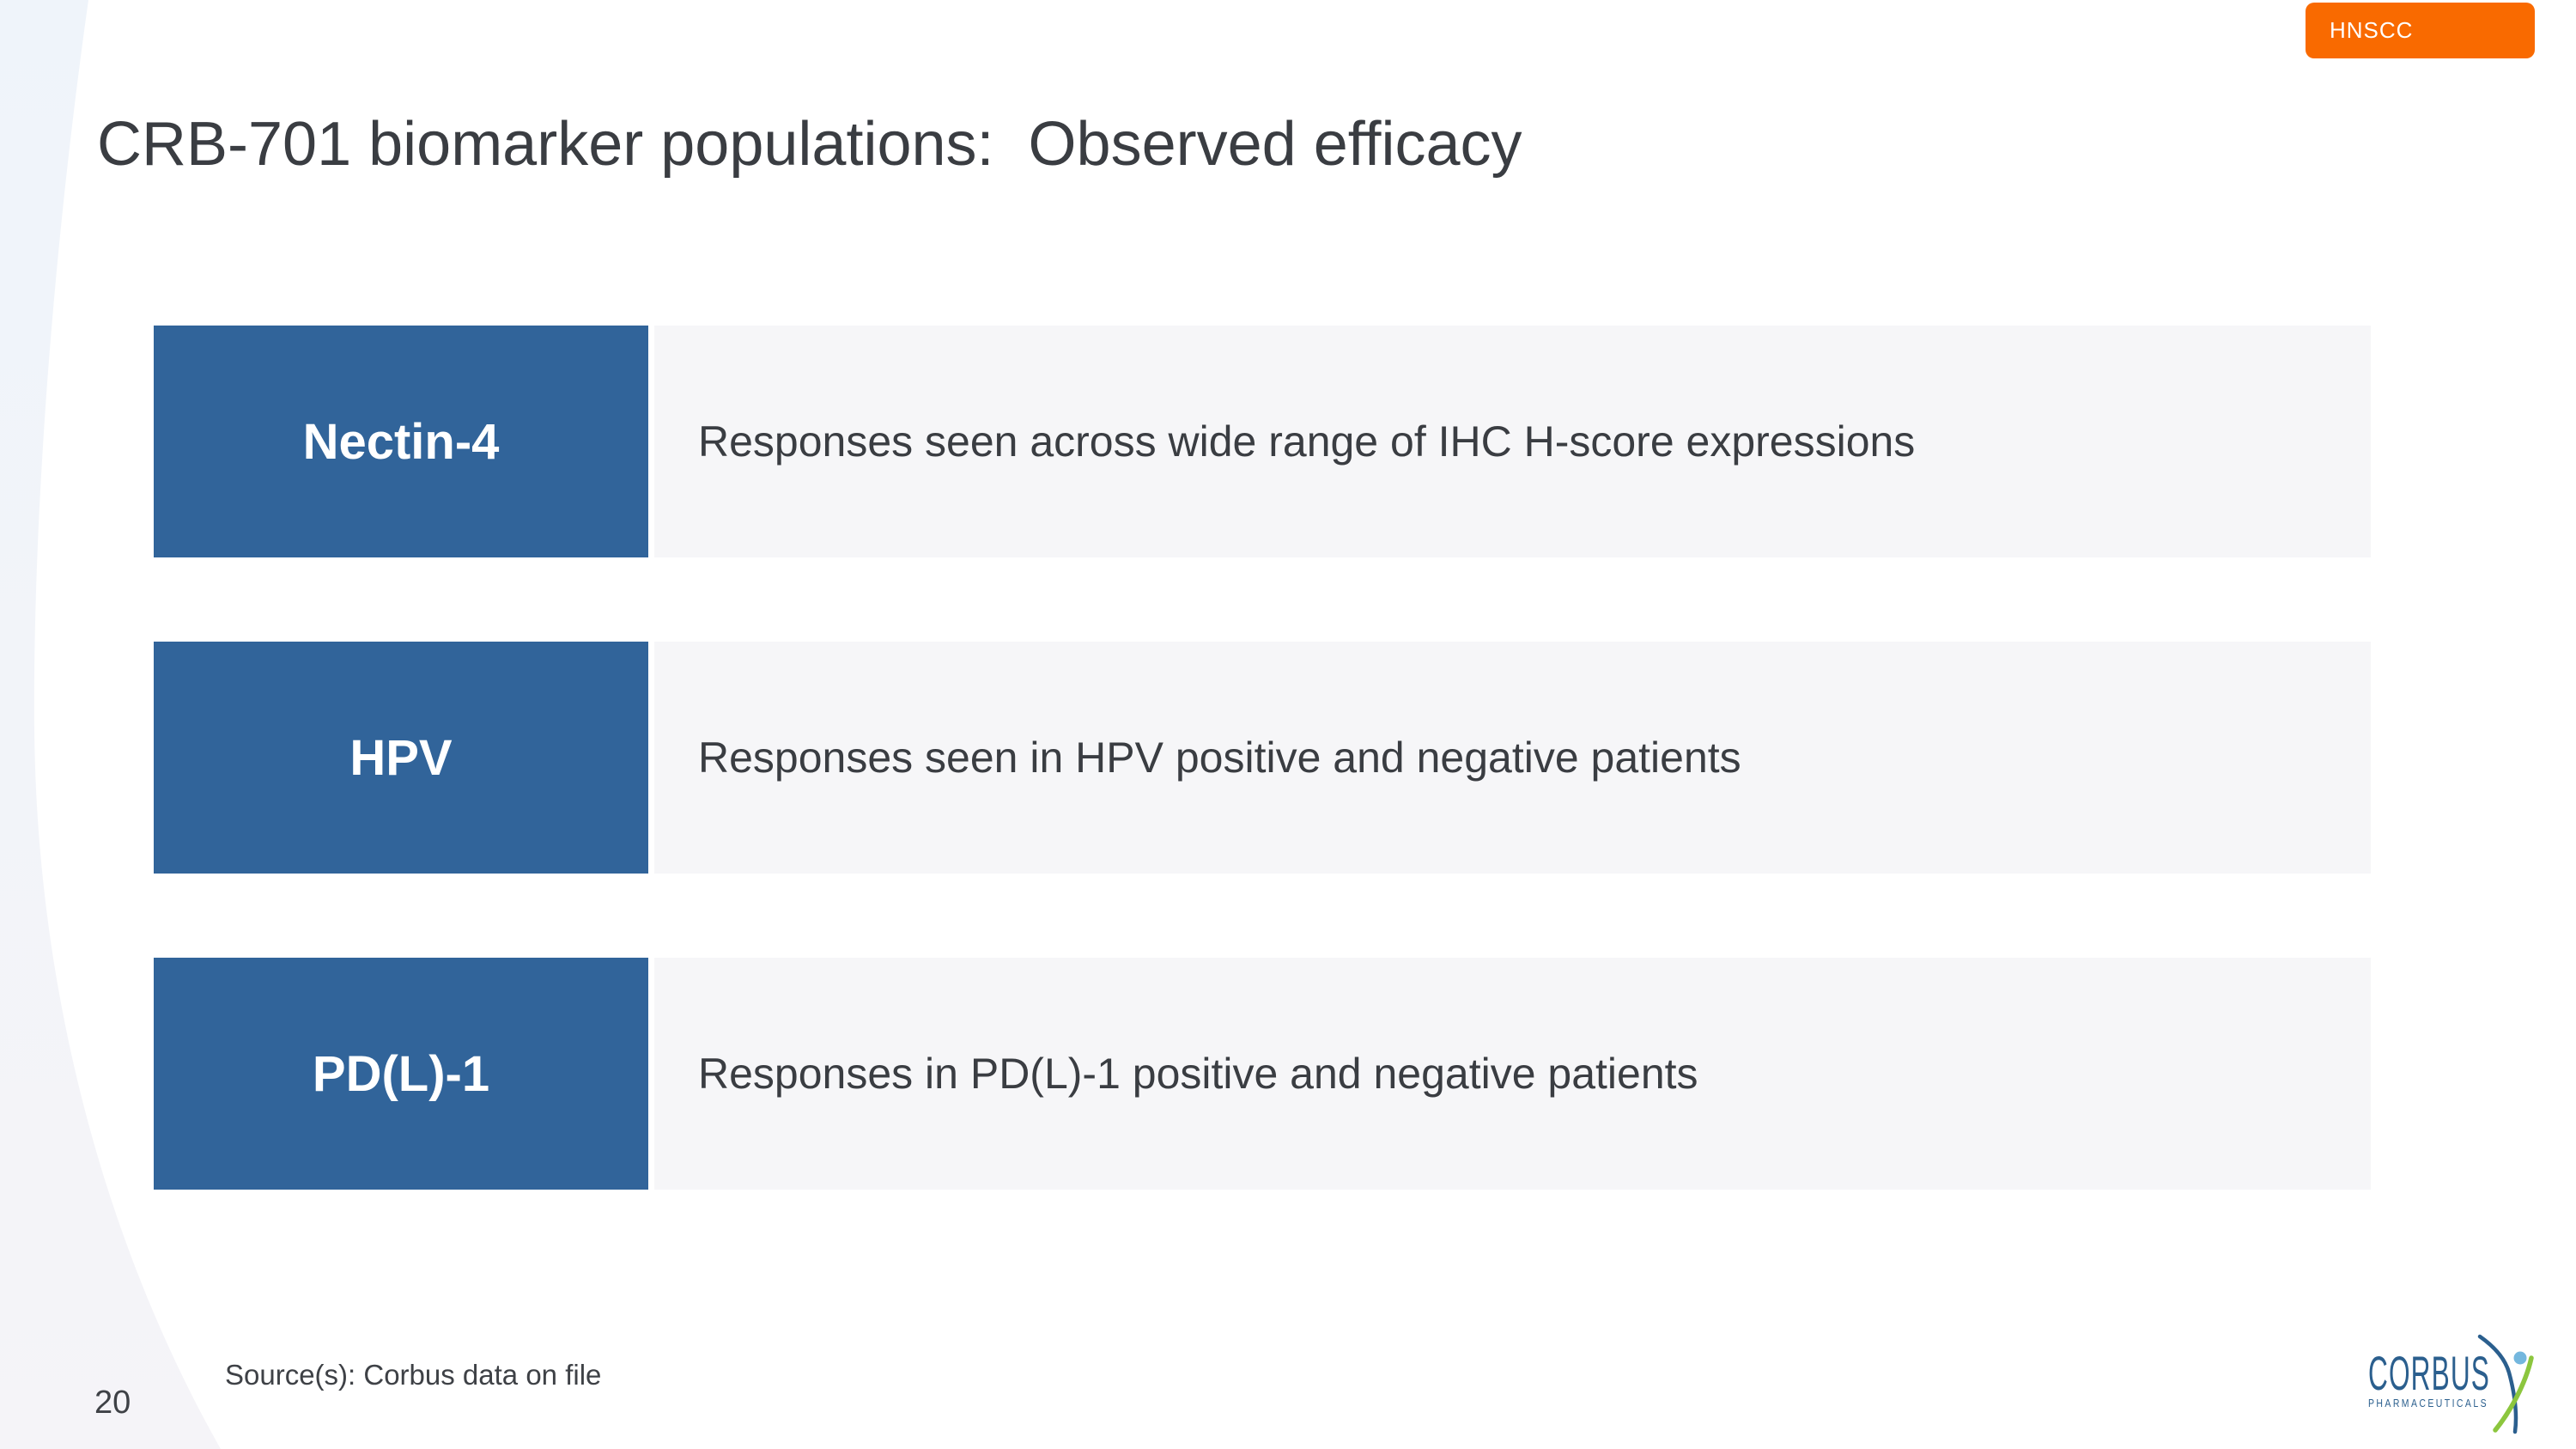 The height and width of the screenshot is (1449, 2576). Describe the element at coordinates (2420, 30) in the screenshot. I see `hnscc-badge: HNSCC` at that location.